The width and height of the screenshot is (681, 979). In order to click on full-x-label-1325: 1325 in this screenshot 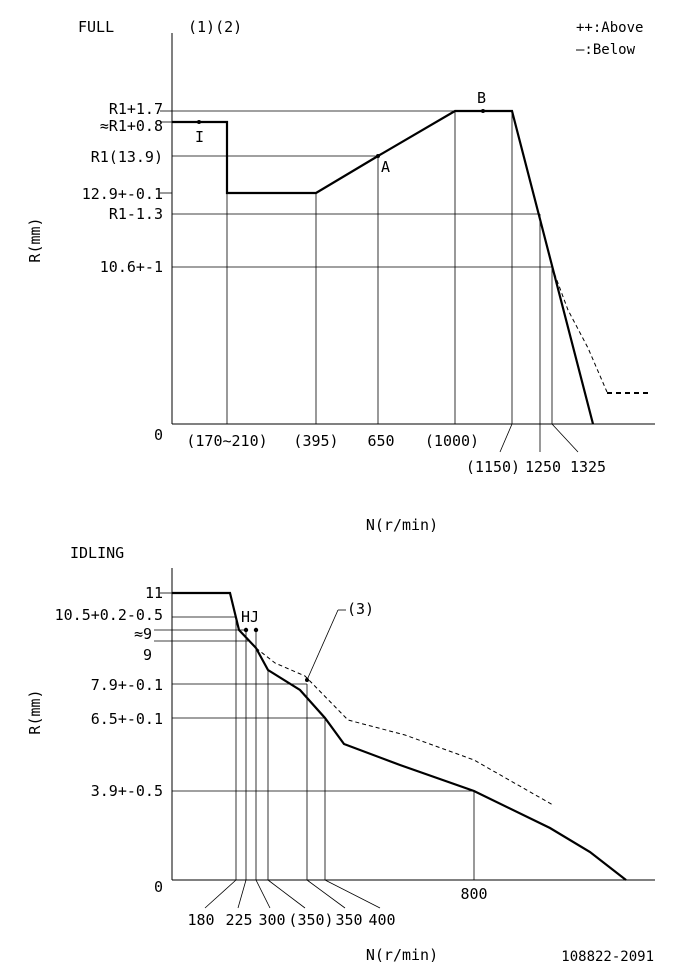, I will do `click(588, 467)`.